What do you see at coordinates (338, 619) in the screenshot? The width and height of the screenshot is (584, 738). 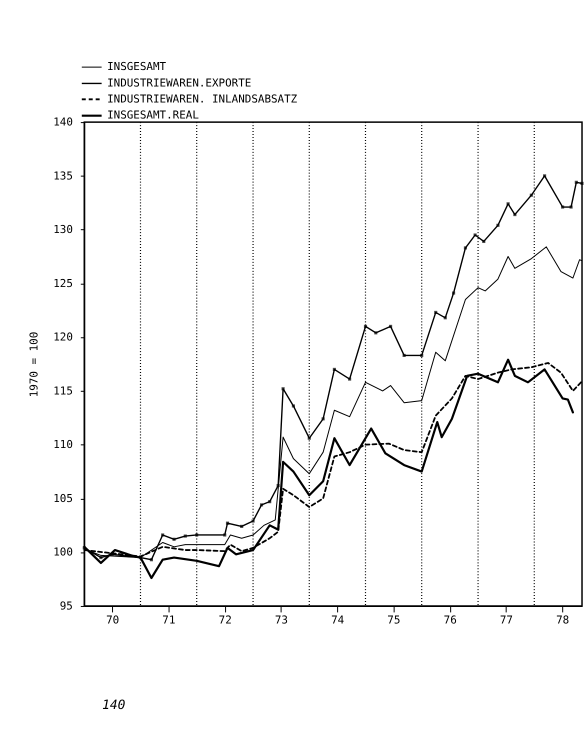 I see `x-tick-label: 74` at bounding box center [338, 619].